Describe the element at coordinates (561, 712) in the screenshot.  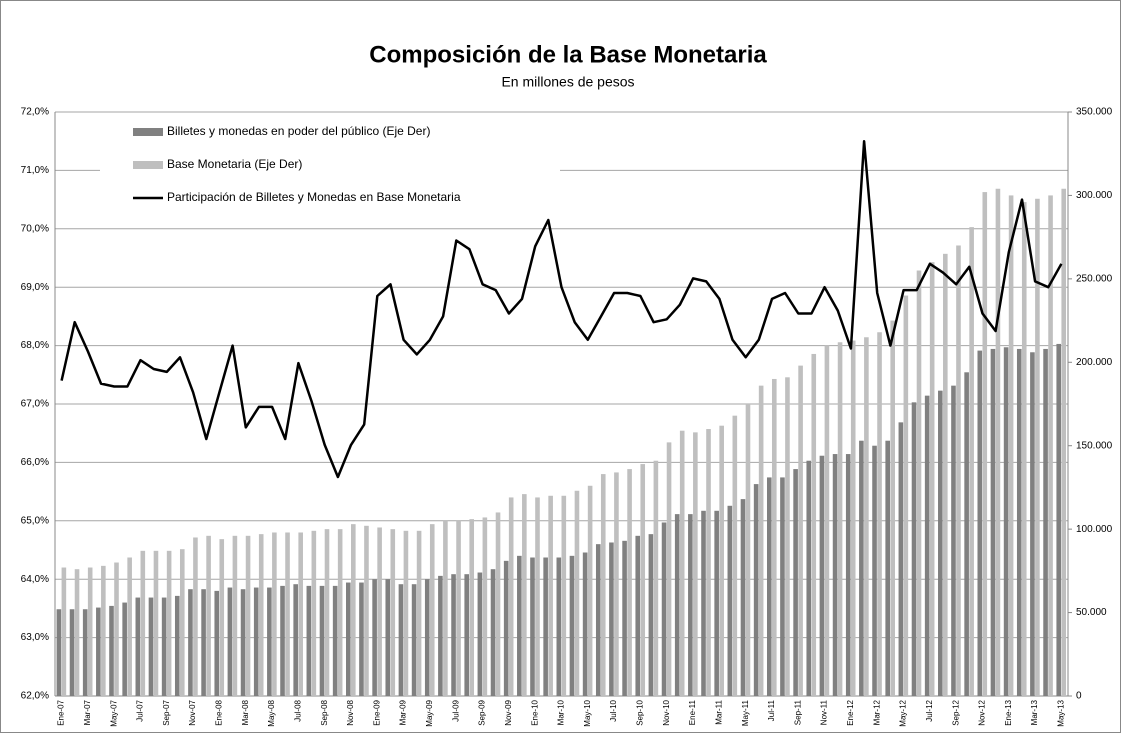
I see `x-tick-label: Mar-10` at that location.